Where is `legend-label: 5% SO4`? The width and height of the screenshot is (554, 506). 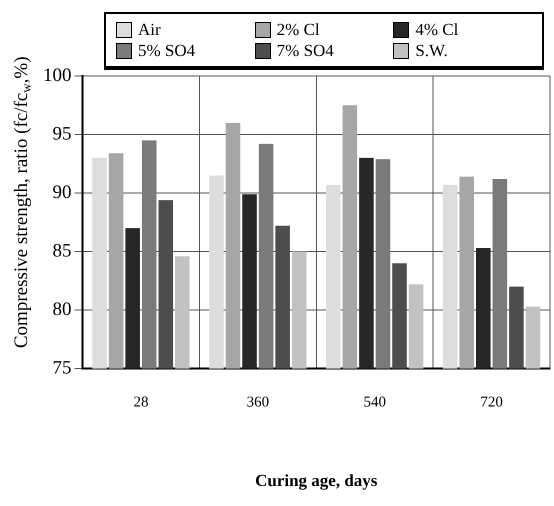
legend-label: 5% SO4 is located at coordinates (167, 50).